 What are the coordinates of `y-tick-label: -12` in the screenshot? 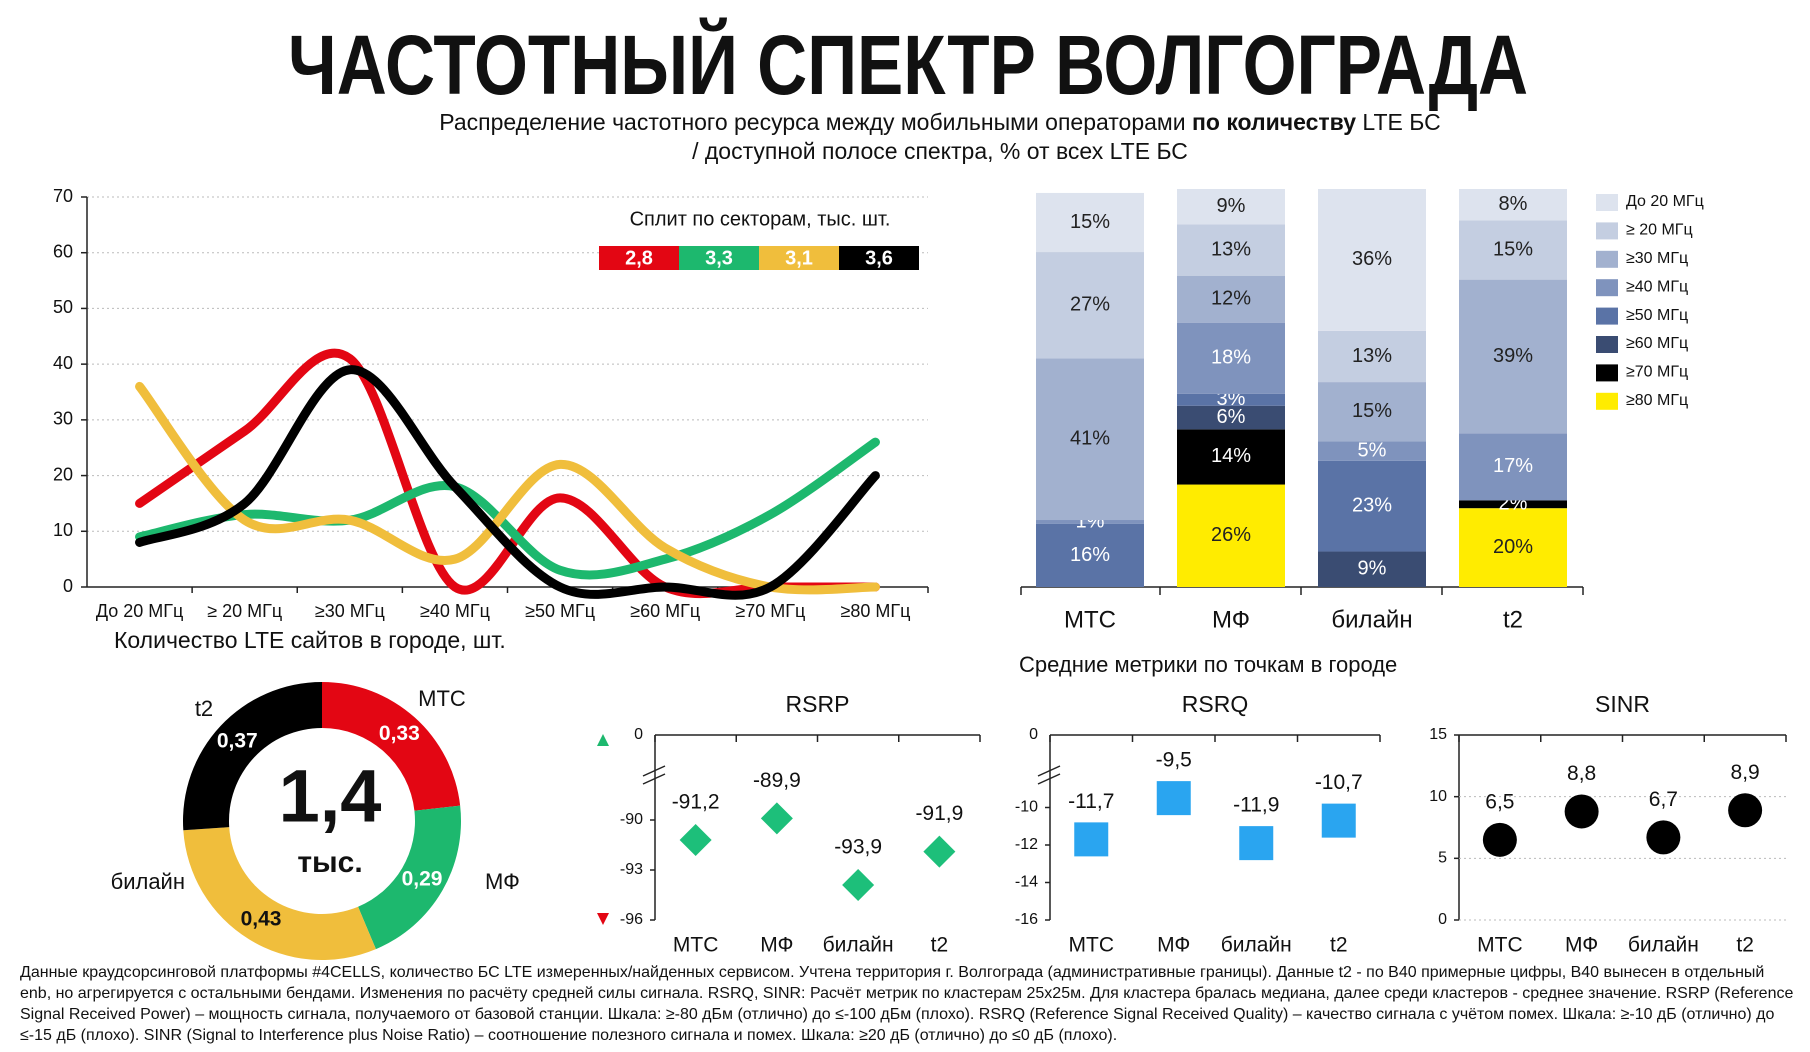 It's located at (1026, 844).